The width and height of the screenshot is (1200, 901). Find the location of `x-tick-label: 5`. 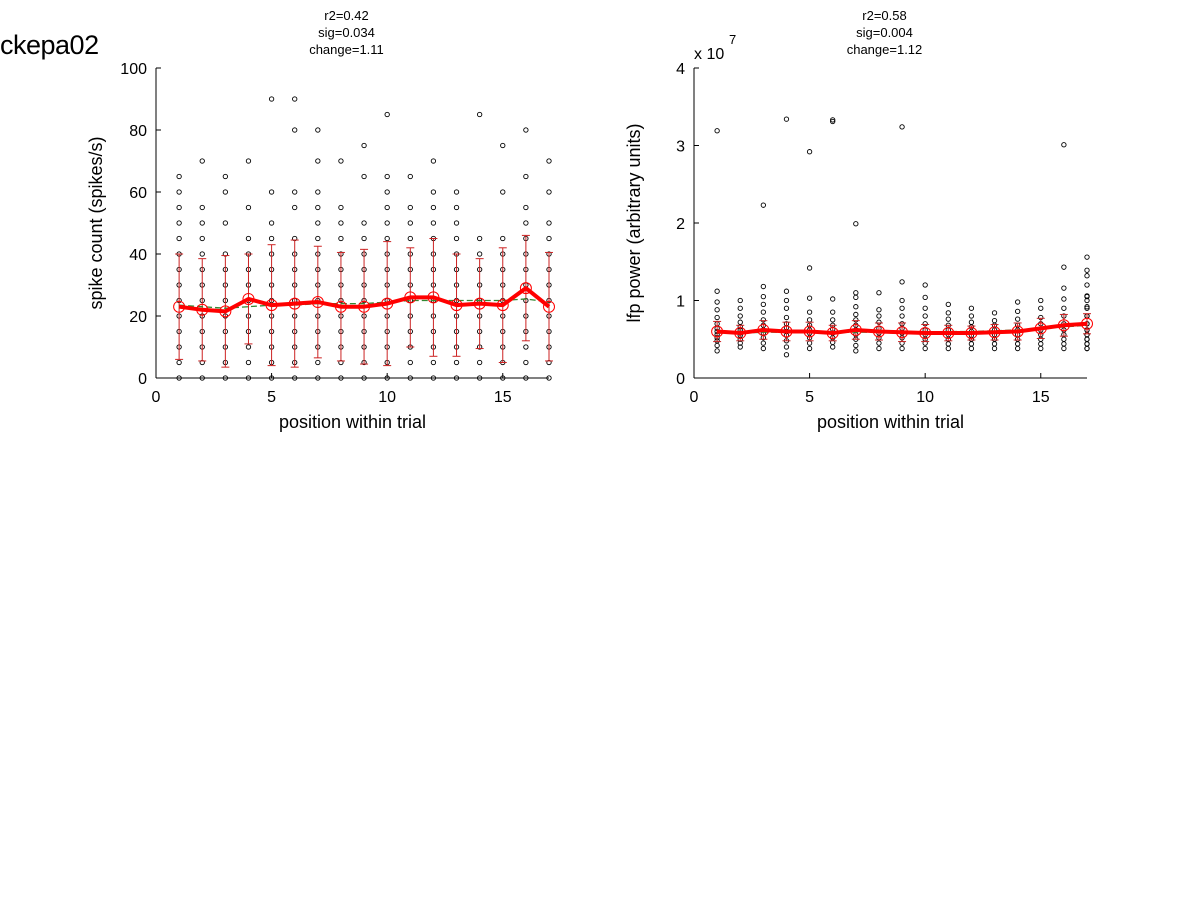

x-tick-label: 5 is located at coordinates (271, 397).